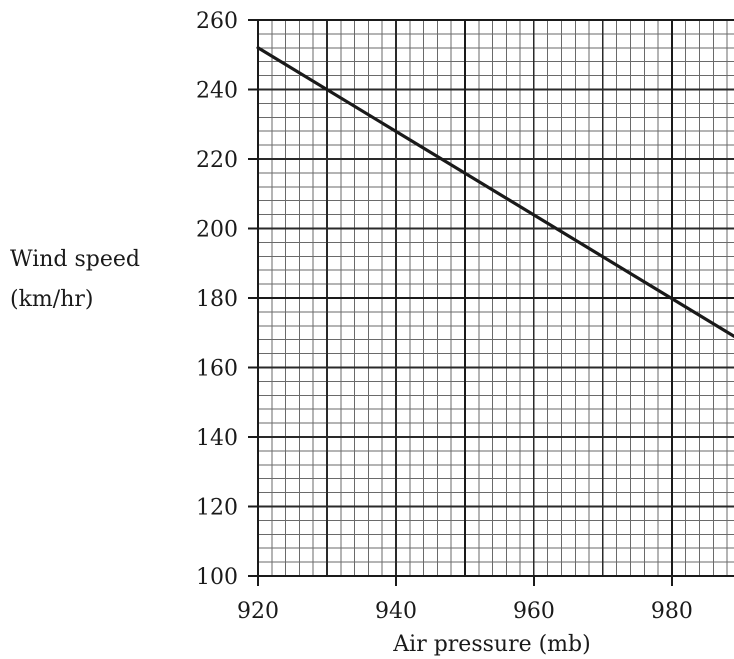  I want to click on y-tick-label: 160, so click(217, 369).